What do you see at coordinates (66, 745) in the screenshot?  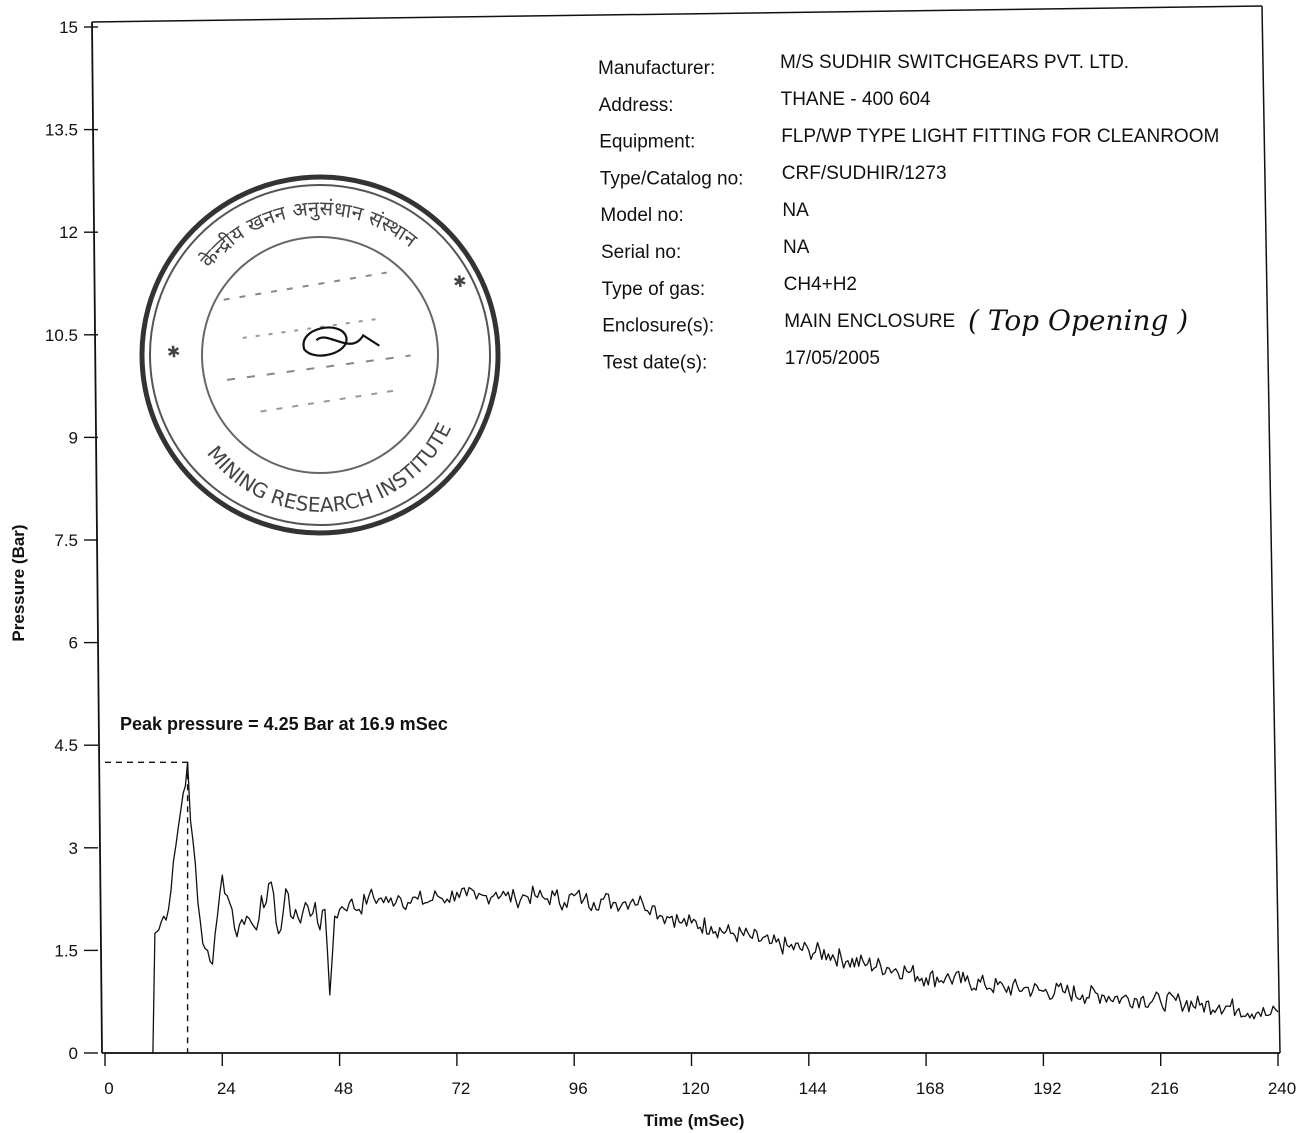 I see `y-tick-label: 4.5` at bounding box center [66, 745].